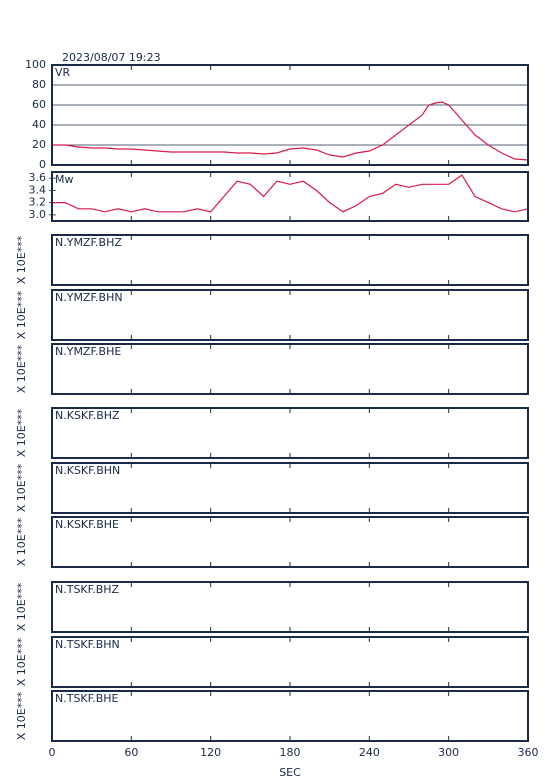  Describe the element at coordinates (210, 752) in the screenshot. I see `x-tick-label: 120` at that location.